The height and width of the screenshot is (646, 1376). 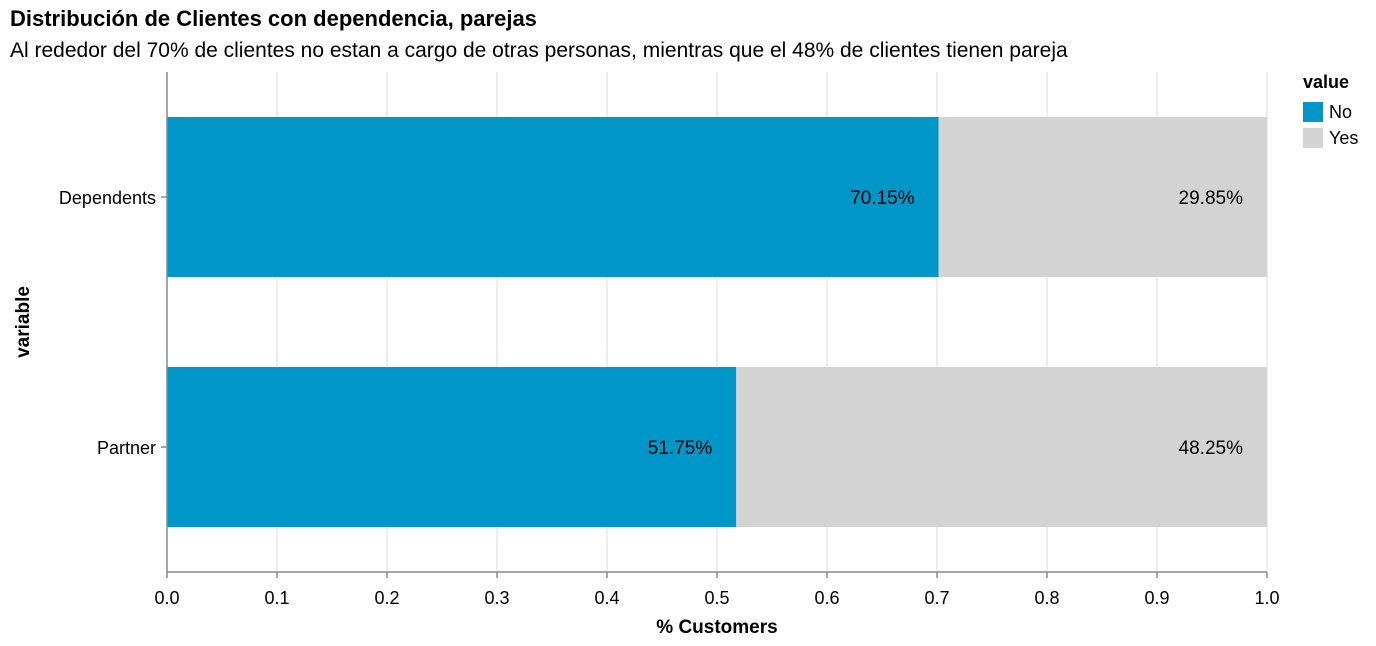 I want to click on x-tick-label: 1.0, so click(x=1266, y=598).